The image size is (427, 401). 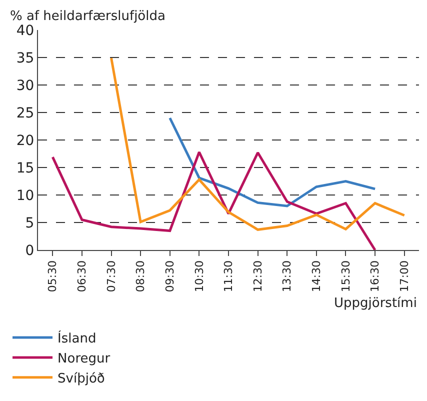 I want to click on x-tick-label: 13:30, so click(x=287, y=276).